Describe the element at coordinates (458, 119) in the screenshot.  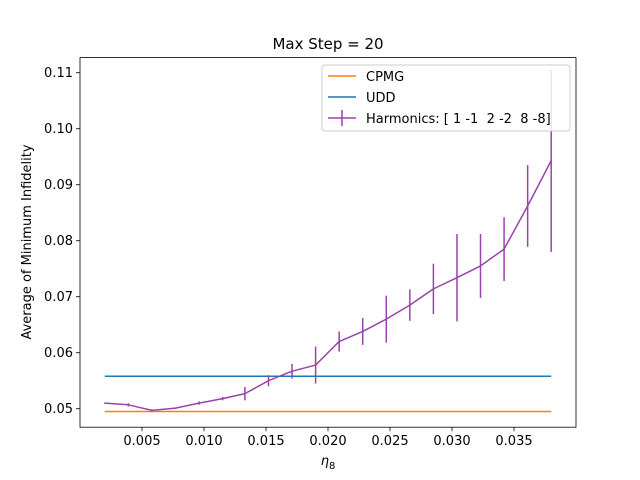
I see `legend-label-harmonics: Harmonics: [ 1 -1 2 -2 8 -8]` at that location.